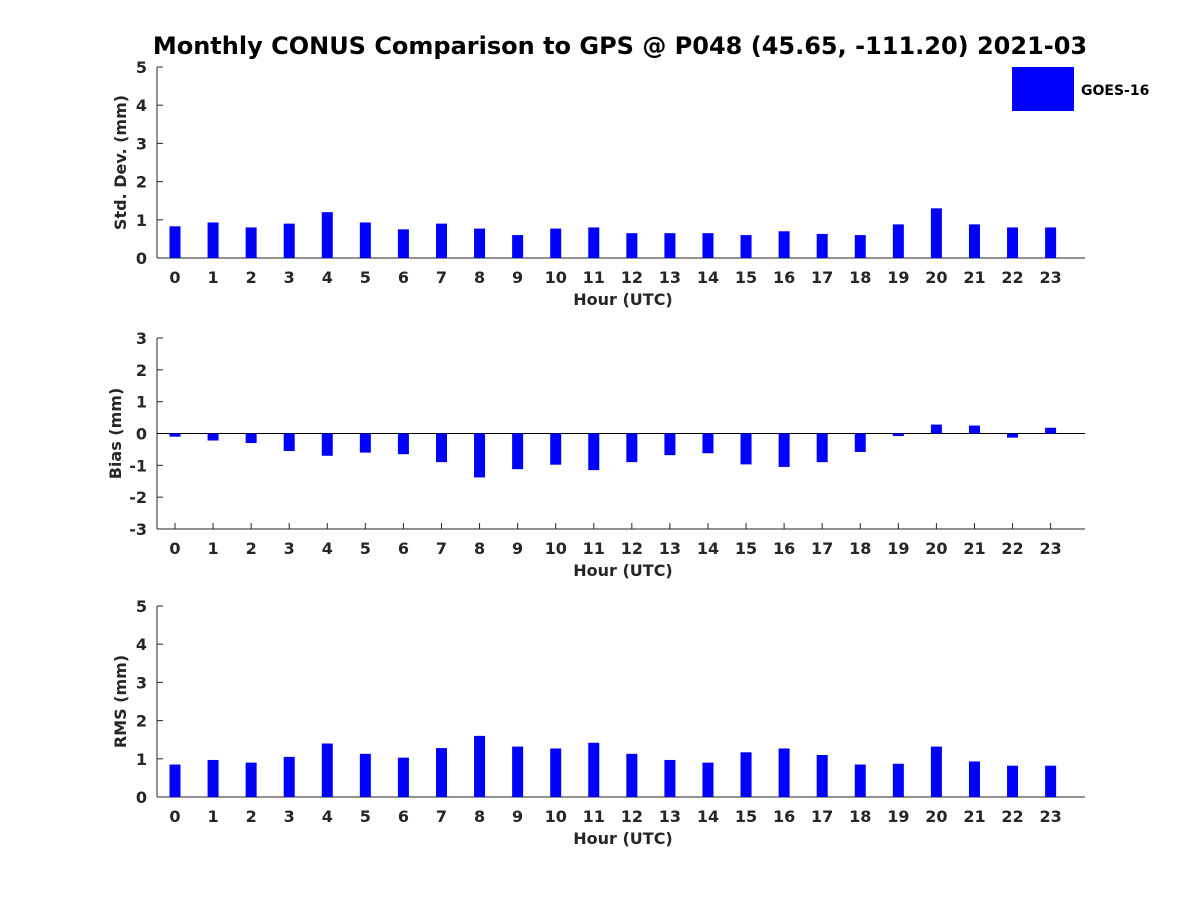 The height and width of the screenshot is (900, 1200). What do you see at coordinates (115, 434) in the screenshot?
I see `y-axis-label: Bias (mm)` at bounding box center [115, 434].